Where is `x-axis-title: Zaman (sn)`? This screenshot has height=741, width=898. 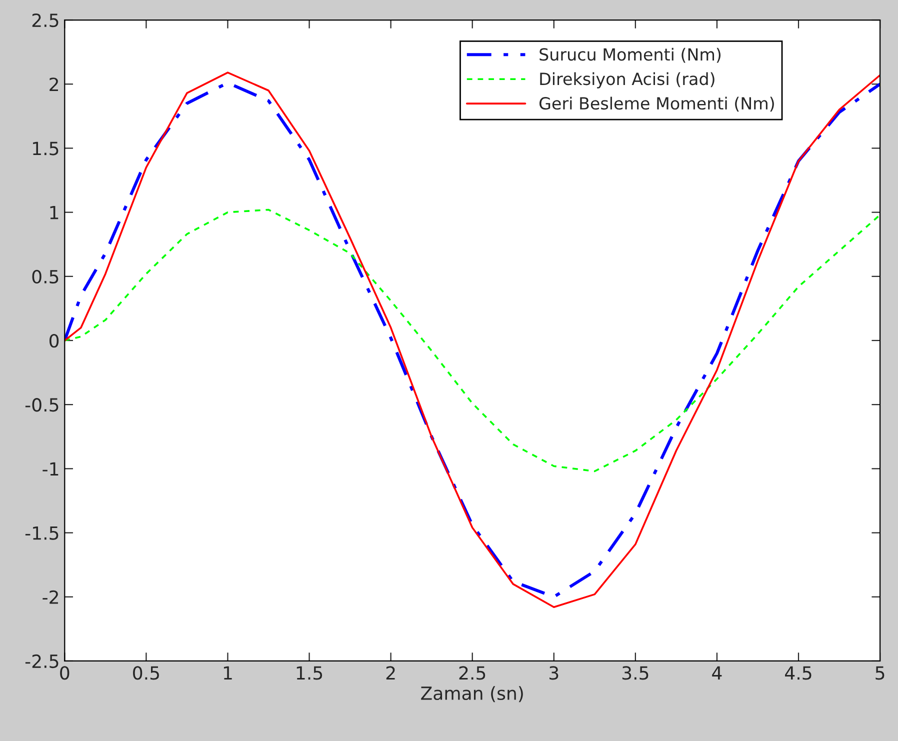
x-axis-title: Zaman (sn) is located at coordinates (472, 694).